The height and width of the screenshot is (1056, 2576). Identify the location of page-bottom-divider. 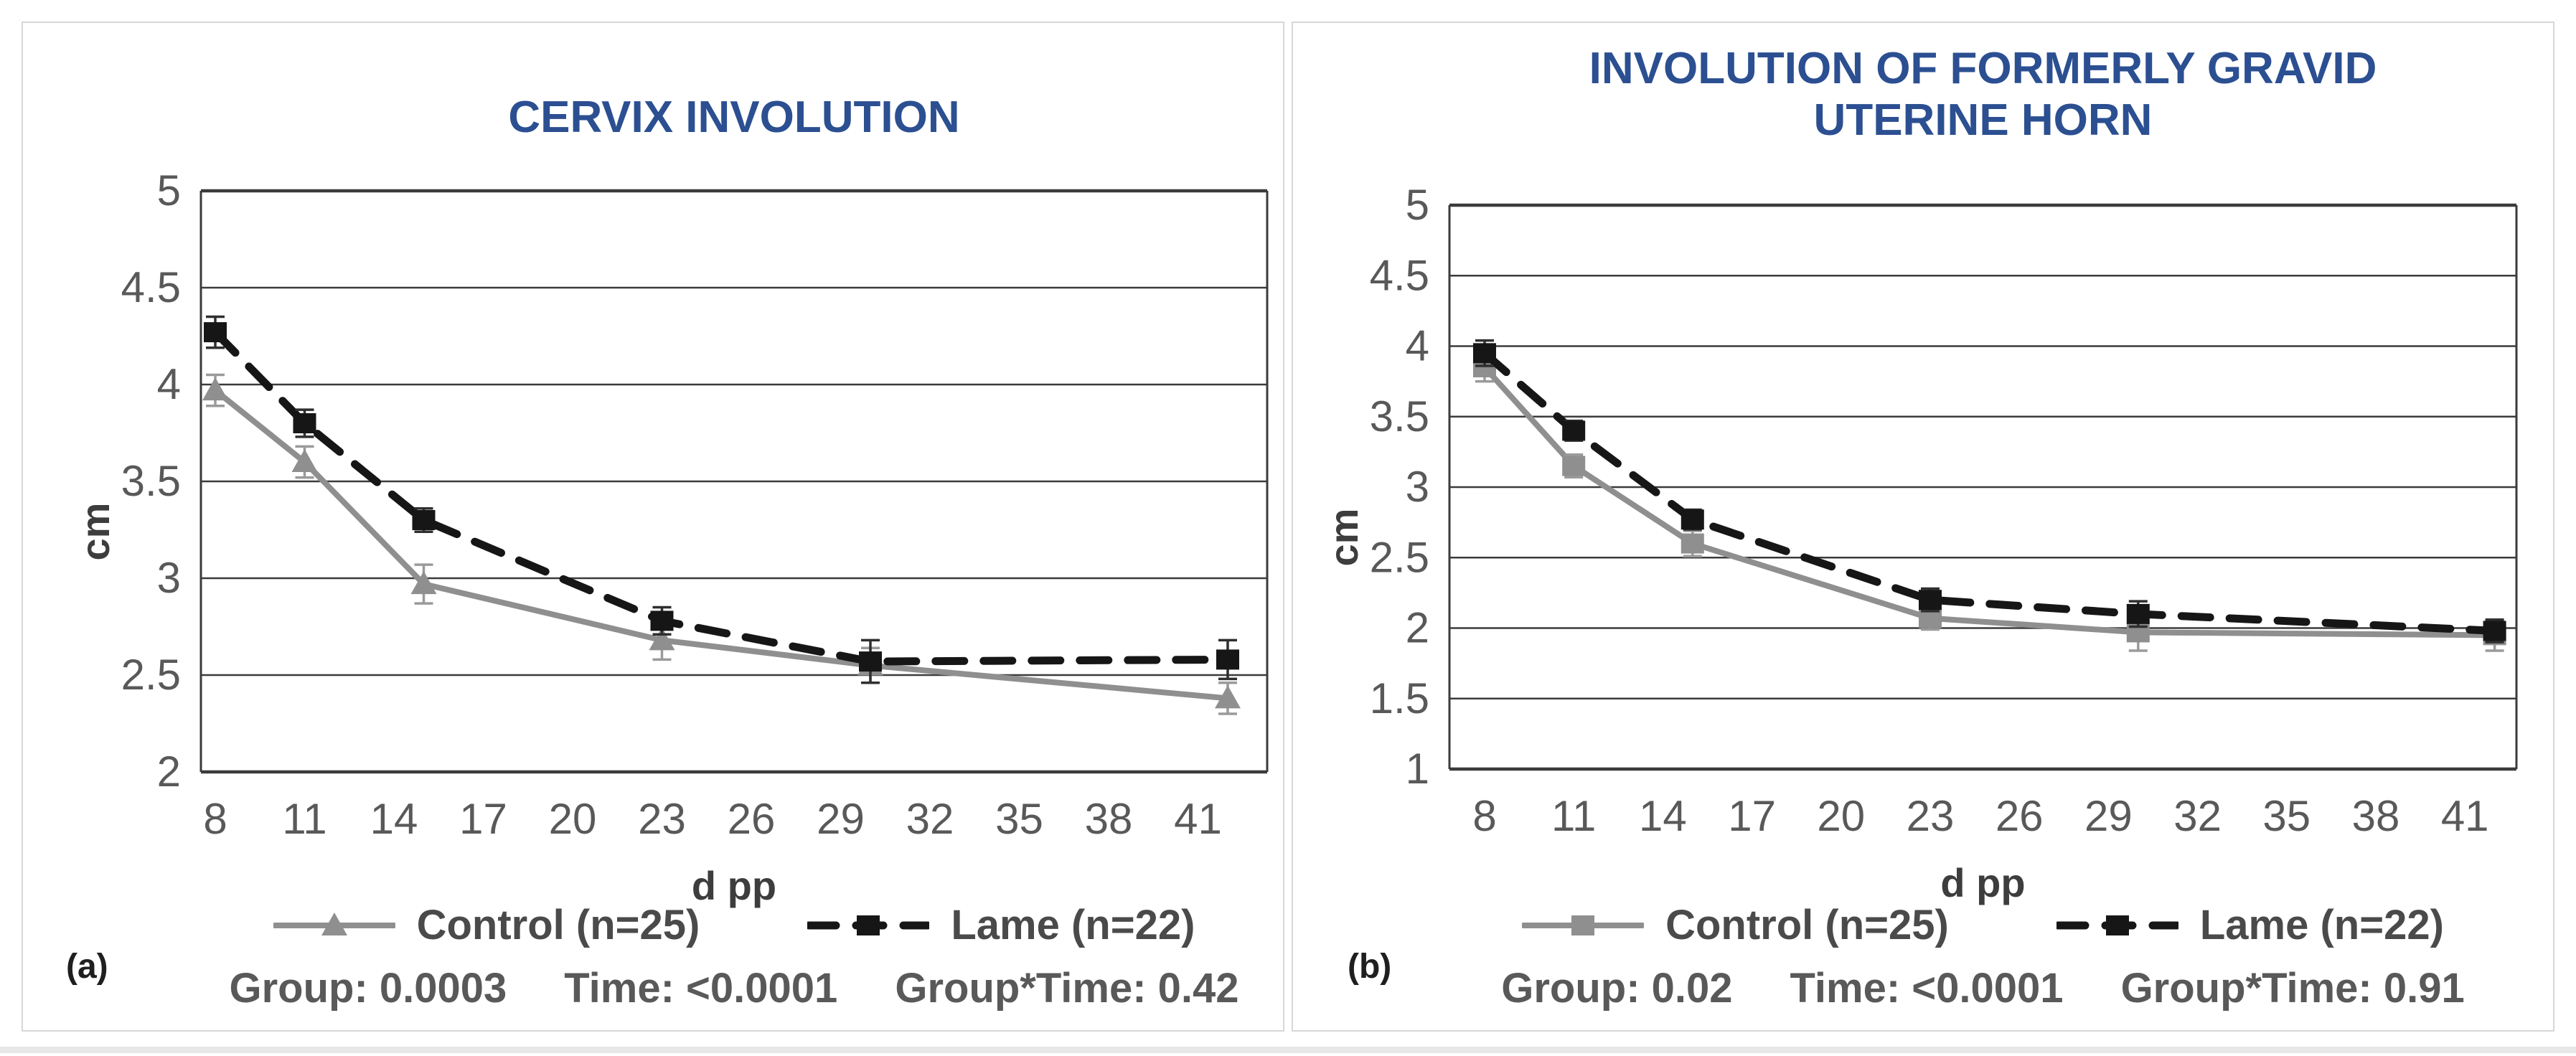
(1288, 1050).